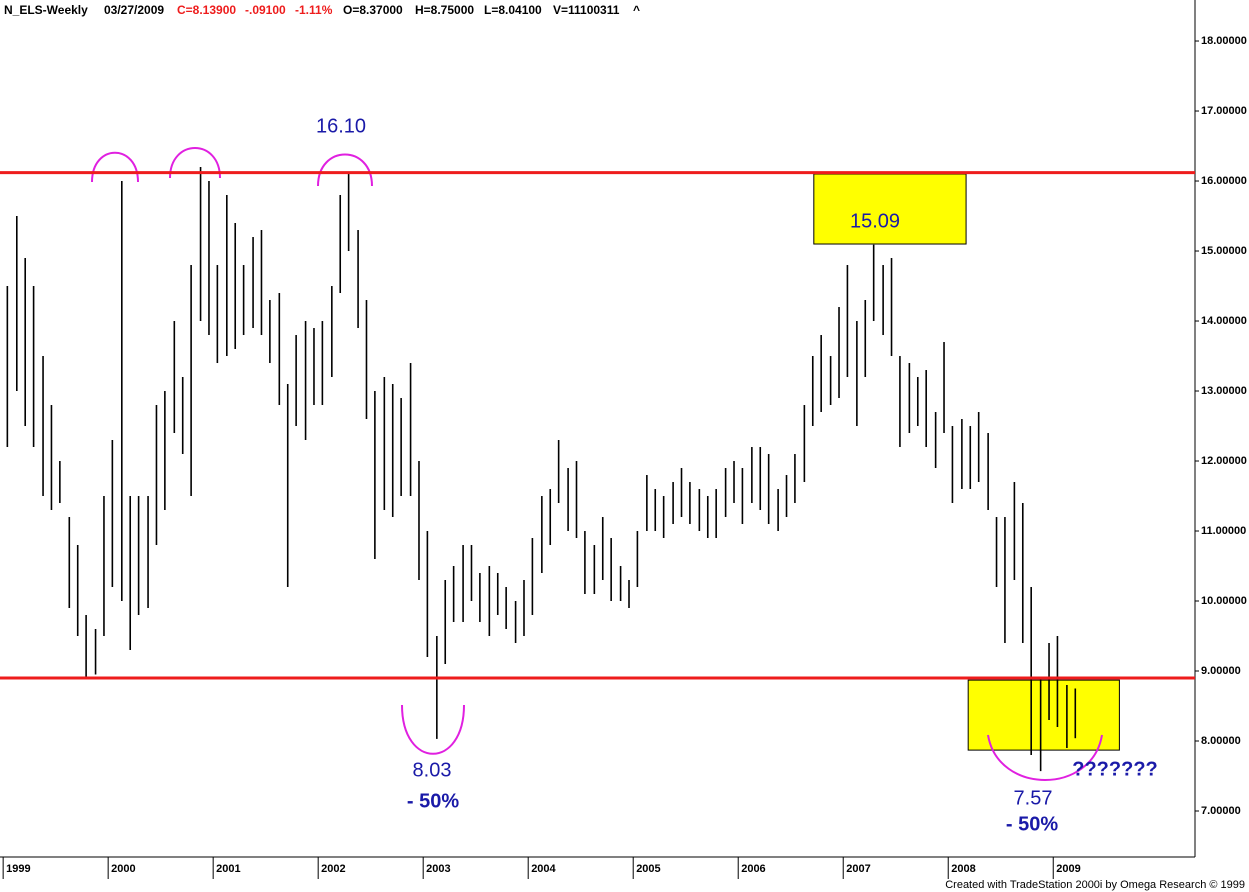 This screenshot has width=1249, height=892. Describe the element at coordinates (1224, 391) in the screenshot. I see `y-tick-label: 13.00000` at that location.